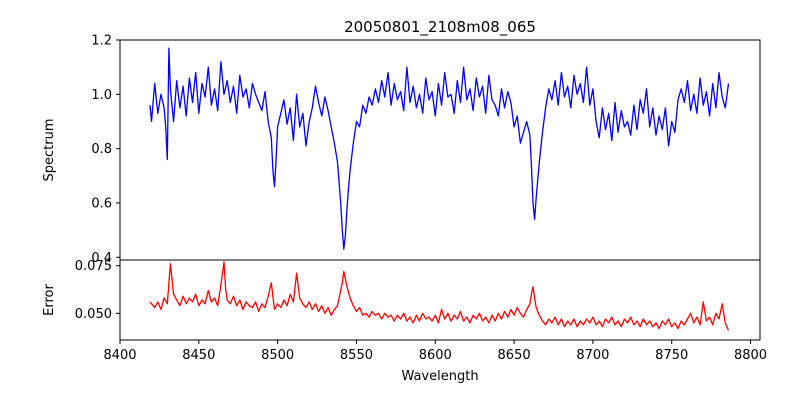  Describe the element at coordinates (49, 150) in the screenshot. I see `spectrum-y-axis-label: Spectrum` at that location.